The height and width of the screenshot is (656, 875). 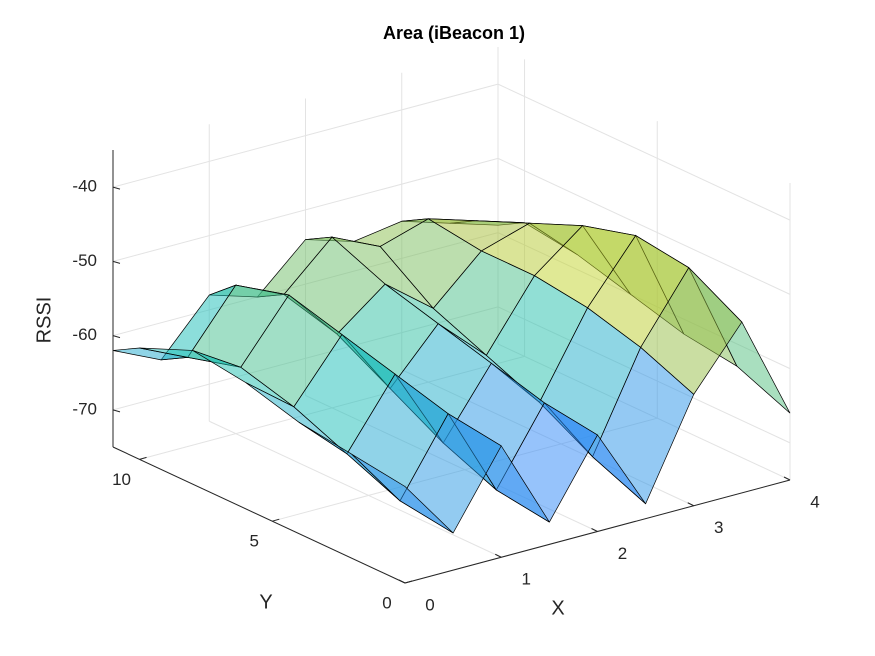 I want to click on x-tick-label: 2, so click(x=622, y=553).